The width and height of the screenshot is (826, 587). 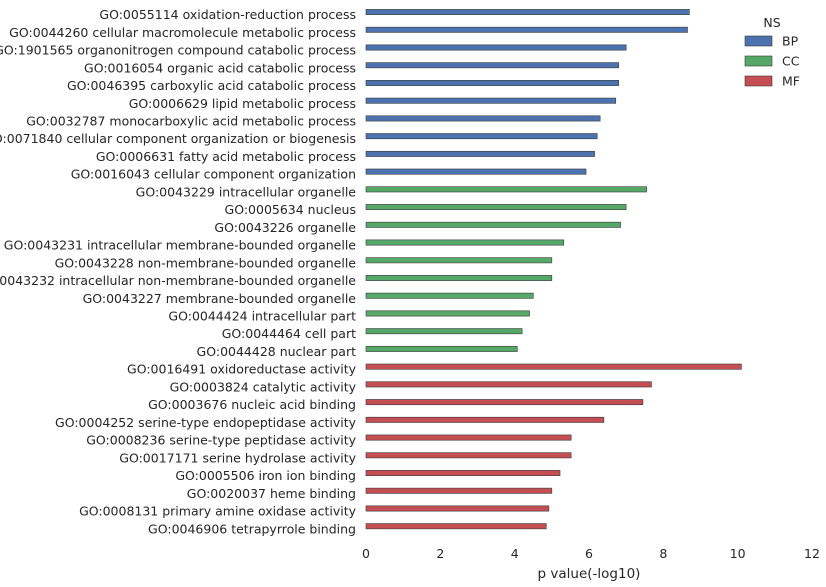 What do you see at coordinates (237, 457) in the screenshot?
I see `category-label-go-0017171: GO:0017171 serine hydrolase activity` at bounding box center [237, 457].